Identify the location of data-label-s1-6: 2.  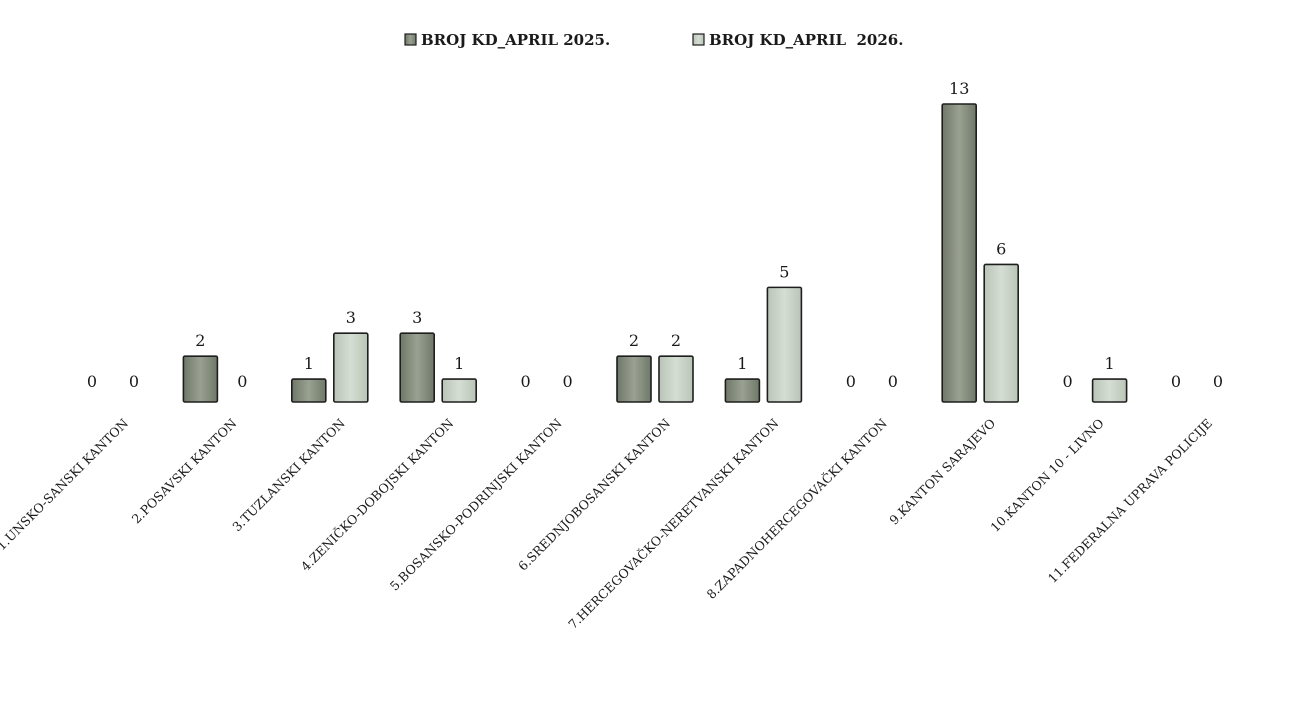
(634, 340).